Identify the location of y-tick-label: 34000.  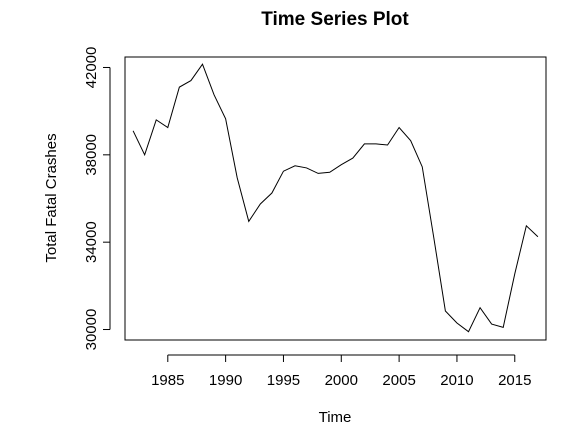
(91, 242).